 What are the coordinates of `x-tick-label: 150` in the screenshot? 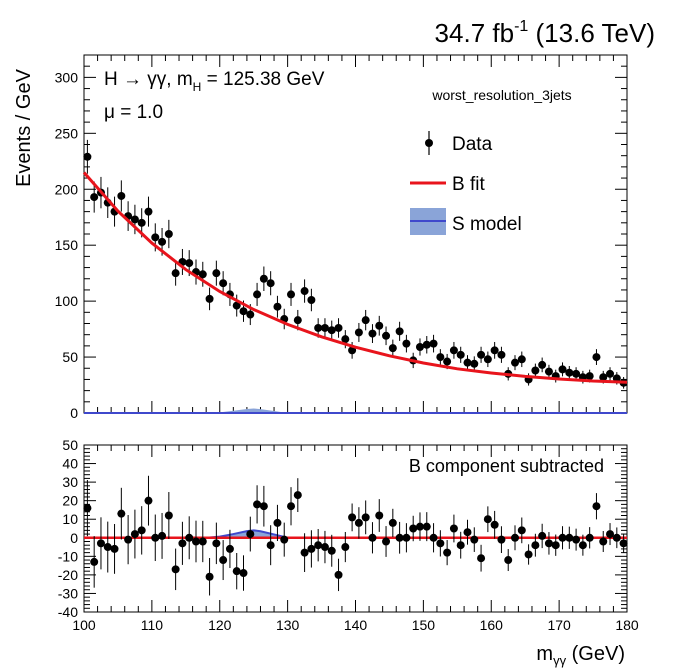 It's located at (424, 625).